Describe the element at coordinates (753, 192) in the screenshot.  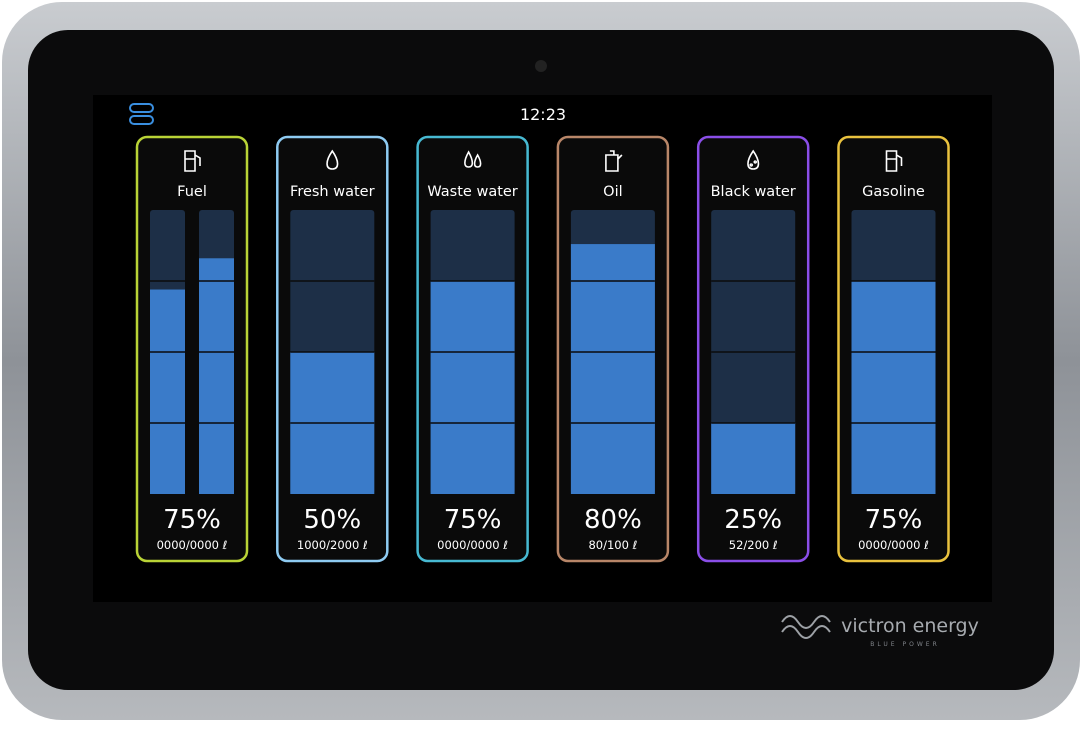
I see `tank-name: Black water` at that location.